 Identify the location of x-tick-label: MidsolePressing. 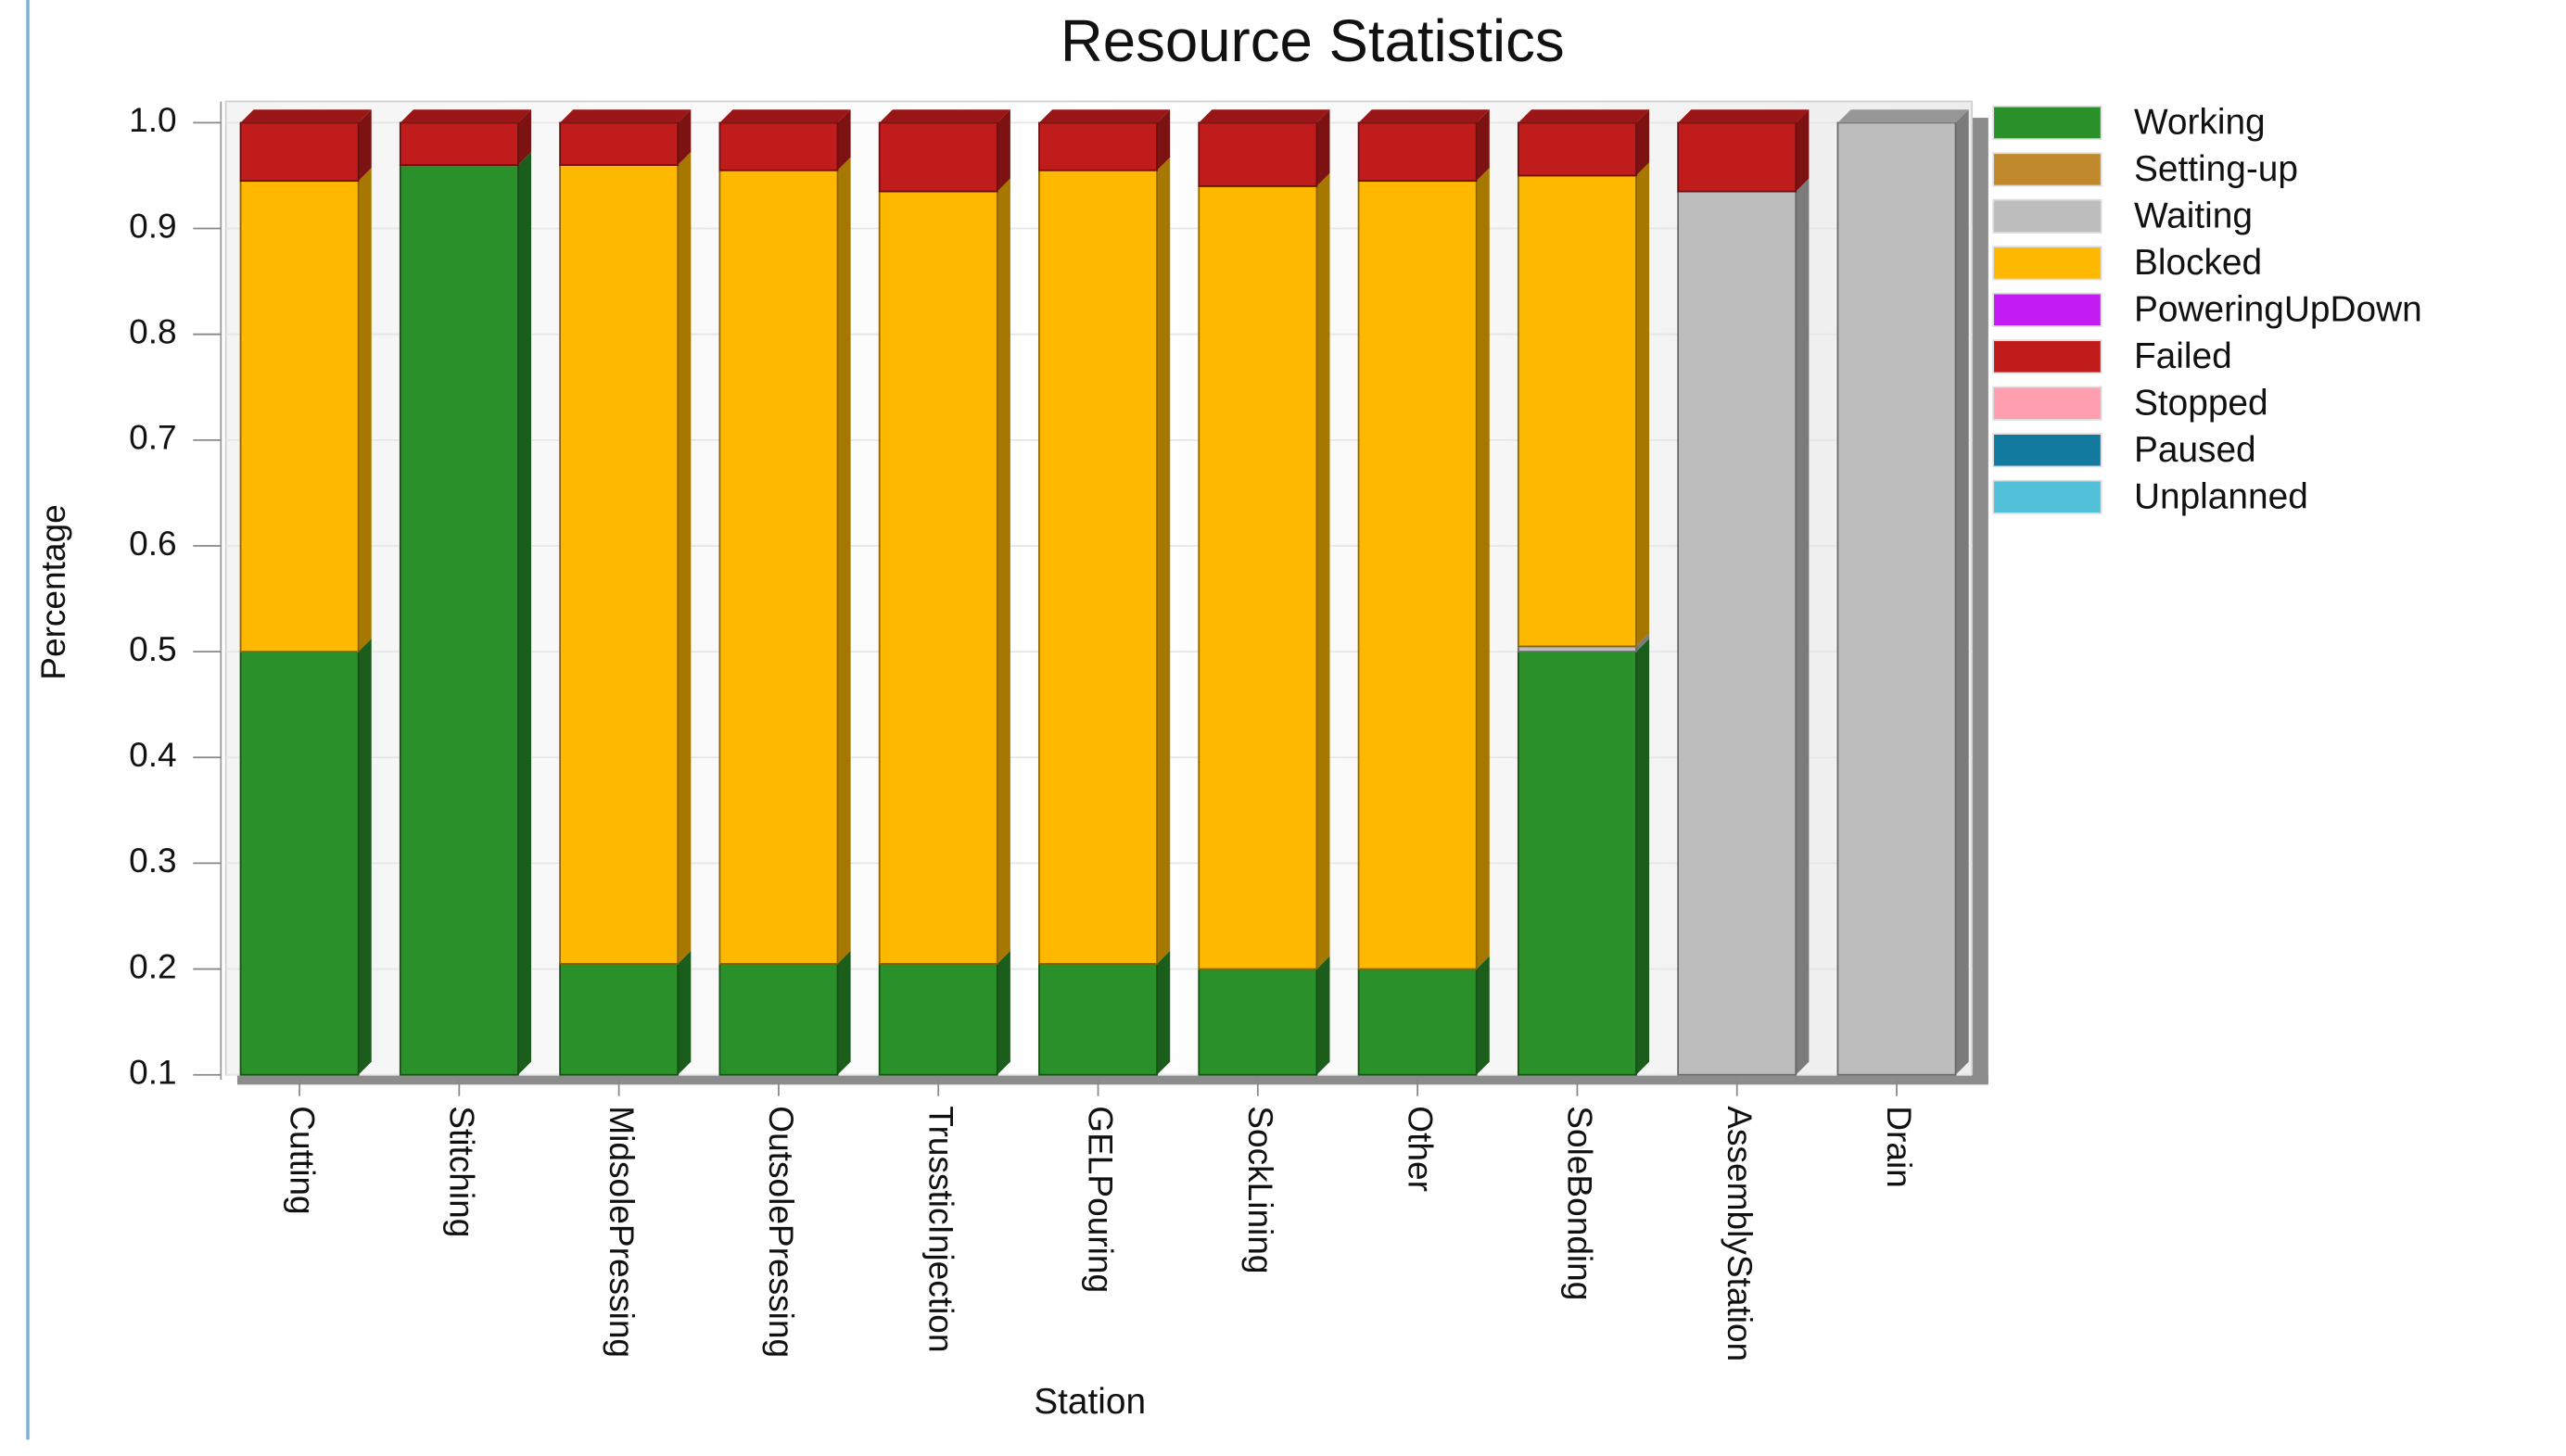
(622, 1232).